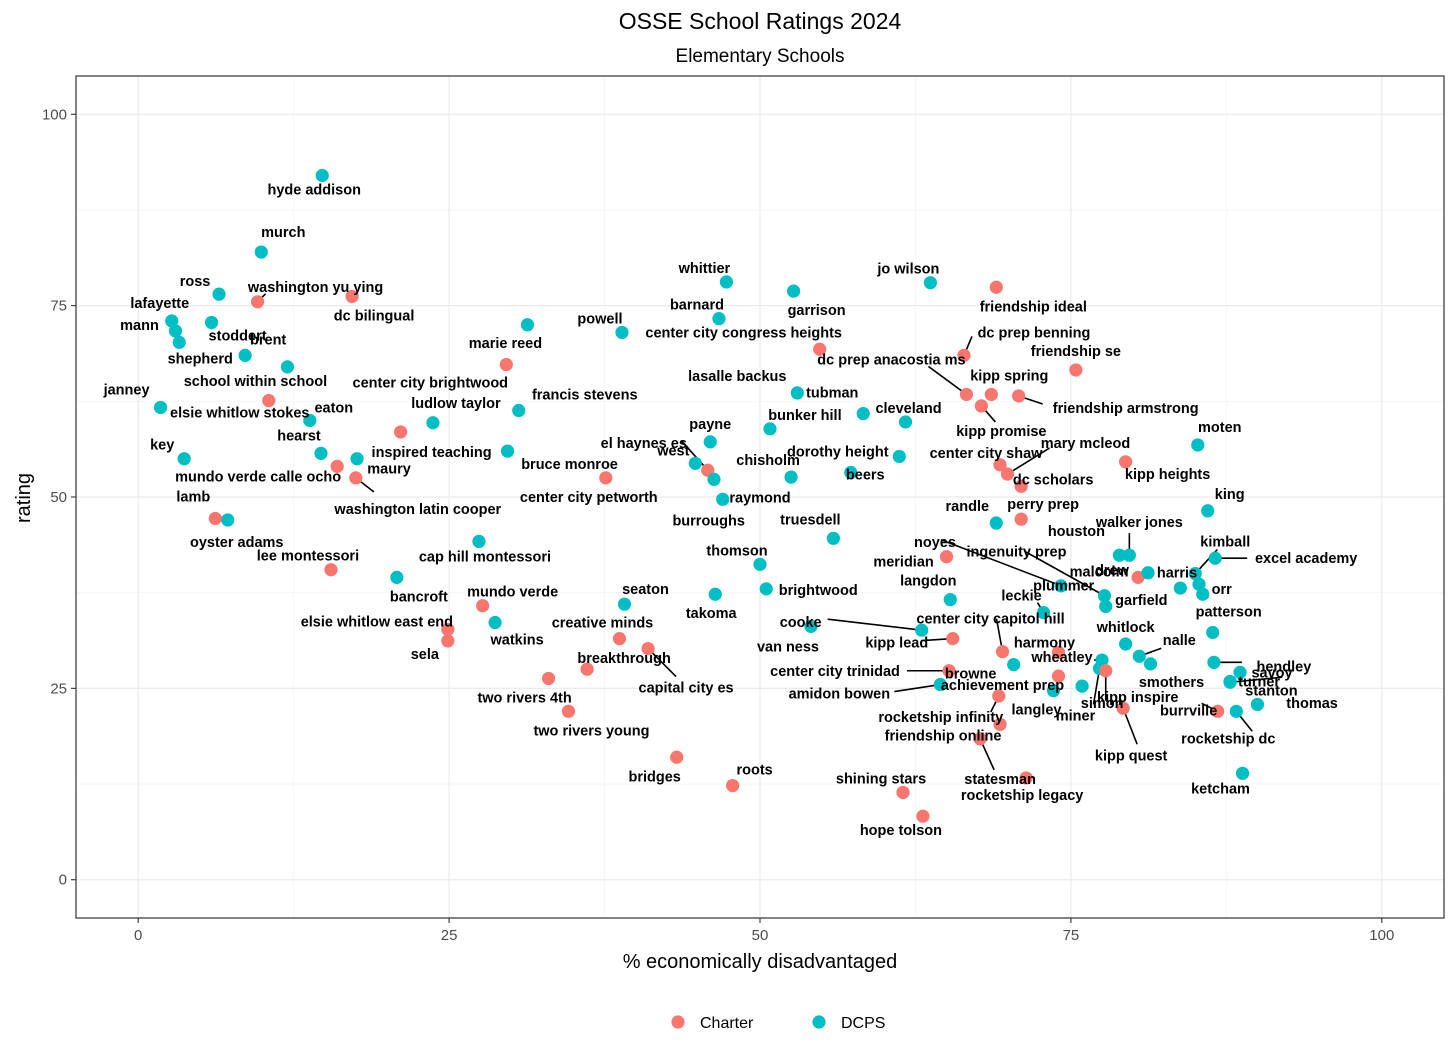 The image size is (1456, 1059). I want to click on point-ludlow-taylor, so click(433, 423).